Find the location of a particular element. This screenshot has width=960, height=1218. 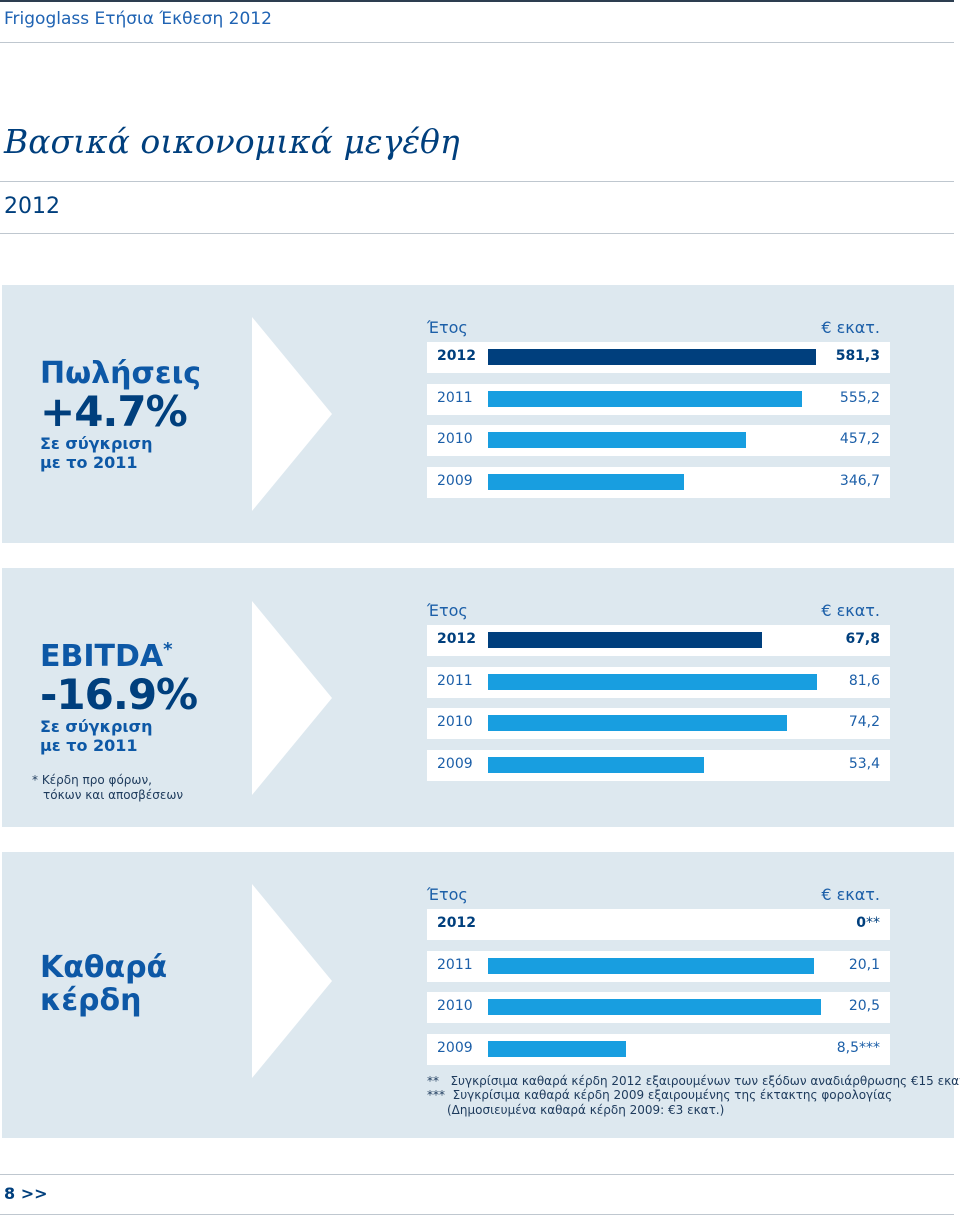

page-number: 8 >> is located at coordinates (26, 1193).